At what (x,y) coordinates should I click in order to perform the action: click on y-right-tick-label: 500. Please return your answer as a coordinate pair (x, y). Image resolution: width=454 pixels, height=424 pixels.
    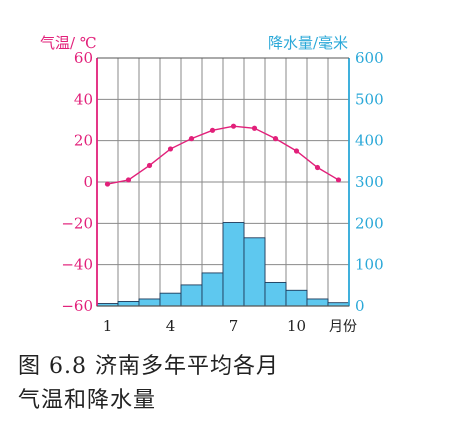
    Looking at the image, I should click on (369, 99).